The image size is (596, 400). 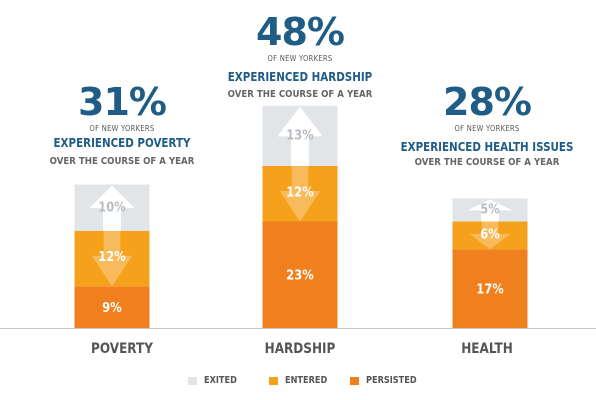 I want to click on bar-entered-poverty, so click(x=112, y=258).